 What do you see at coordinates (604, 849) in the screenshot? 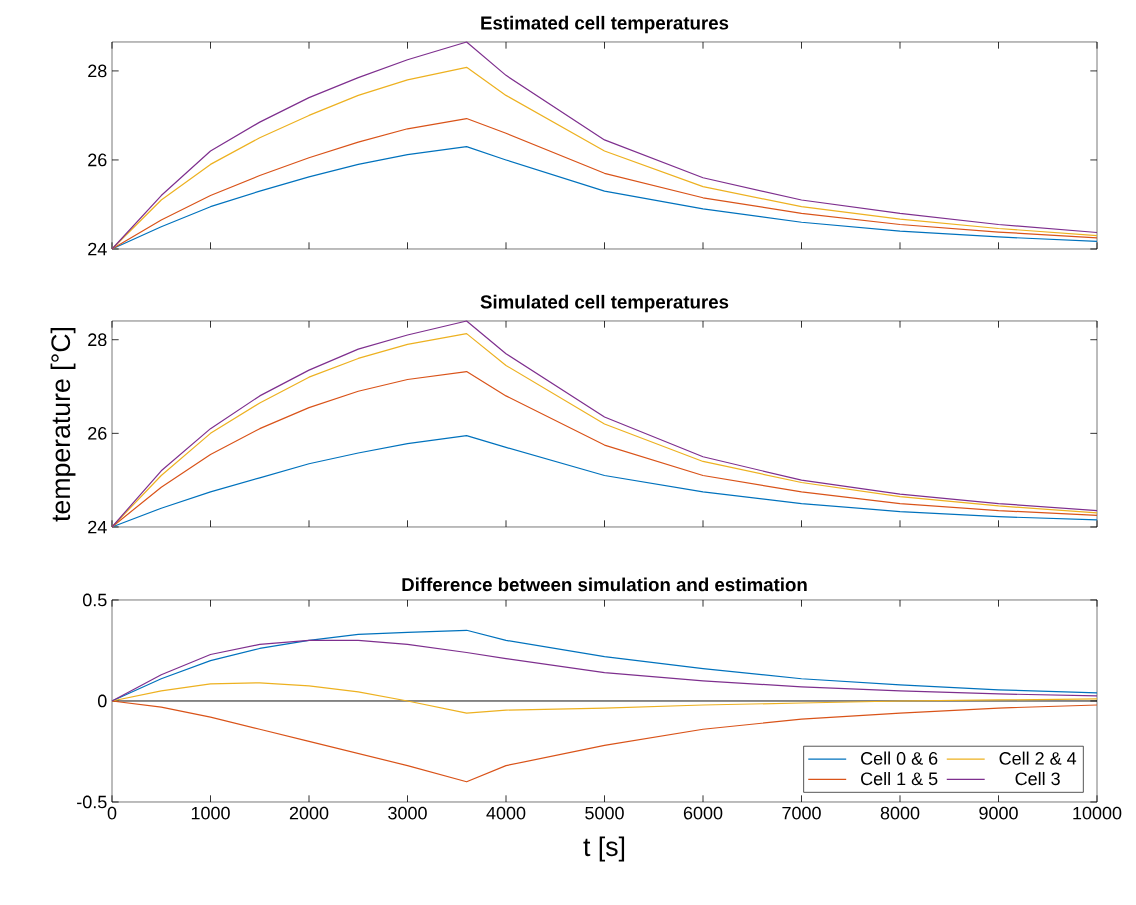
I see `x-axis-title: t [s]` at bounding box center [604, 849].